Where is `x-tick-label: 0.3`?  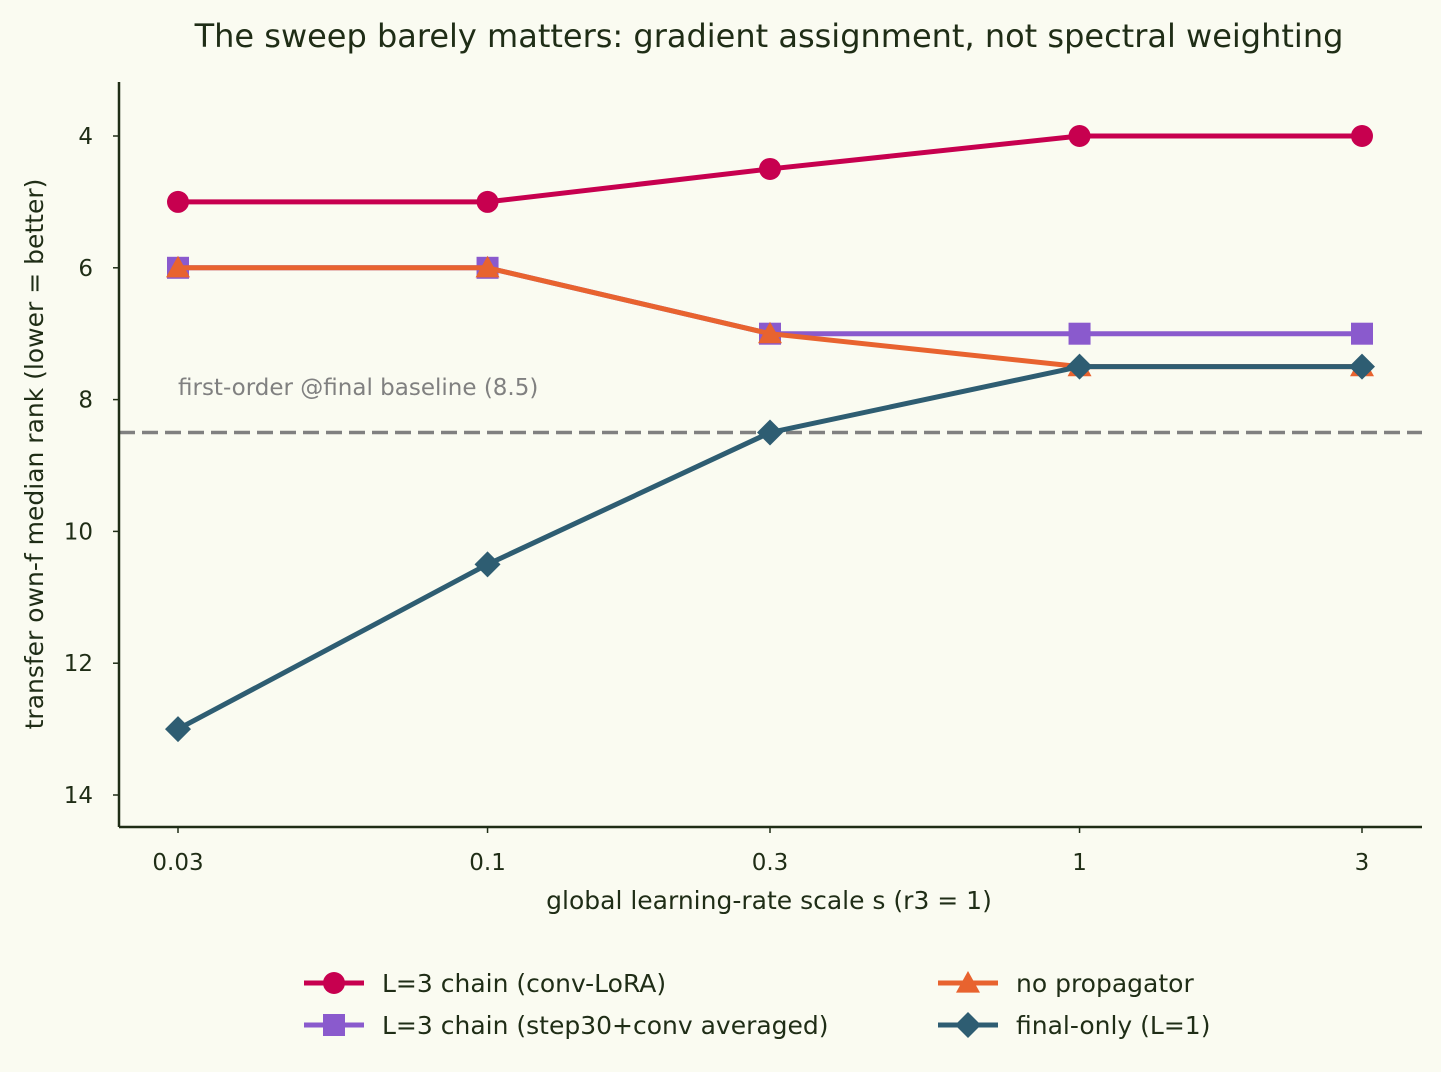
x-tick-label: 0.3 is located at coordinates (770, 863).